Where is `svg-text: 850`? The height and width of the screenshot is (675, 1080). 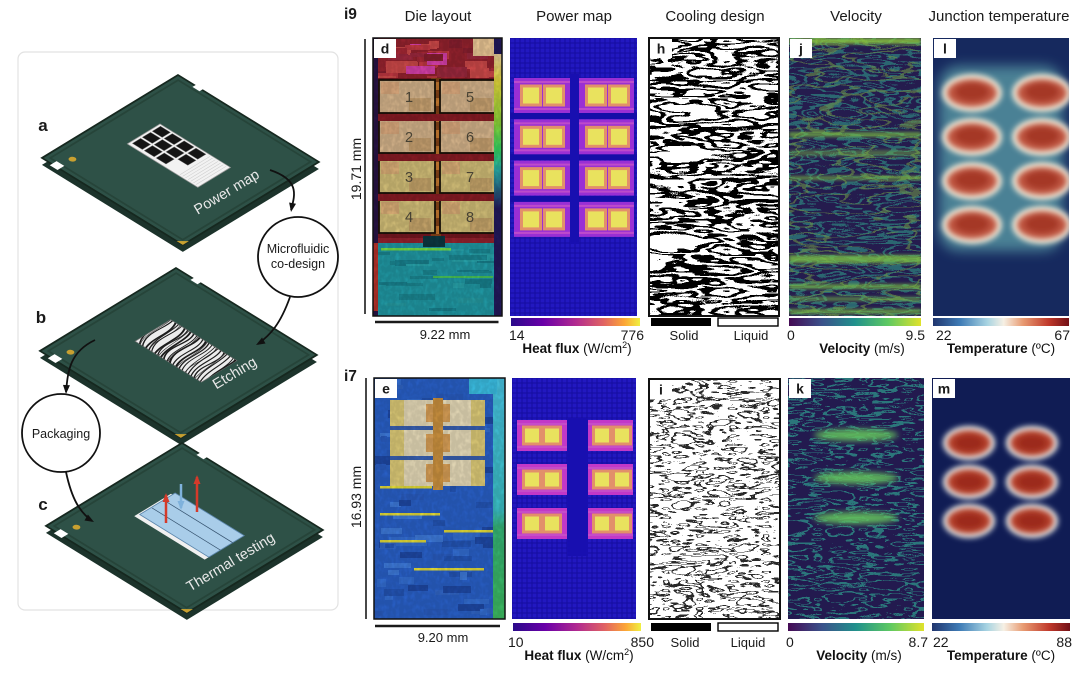 svg-text: 850 is located at coordinates (643, 642).